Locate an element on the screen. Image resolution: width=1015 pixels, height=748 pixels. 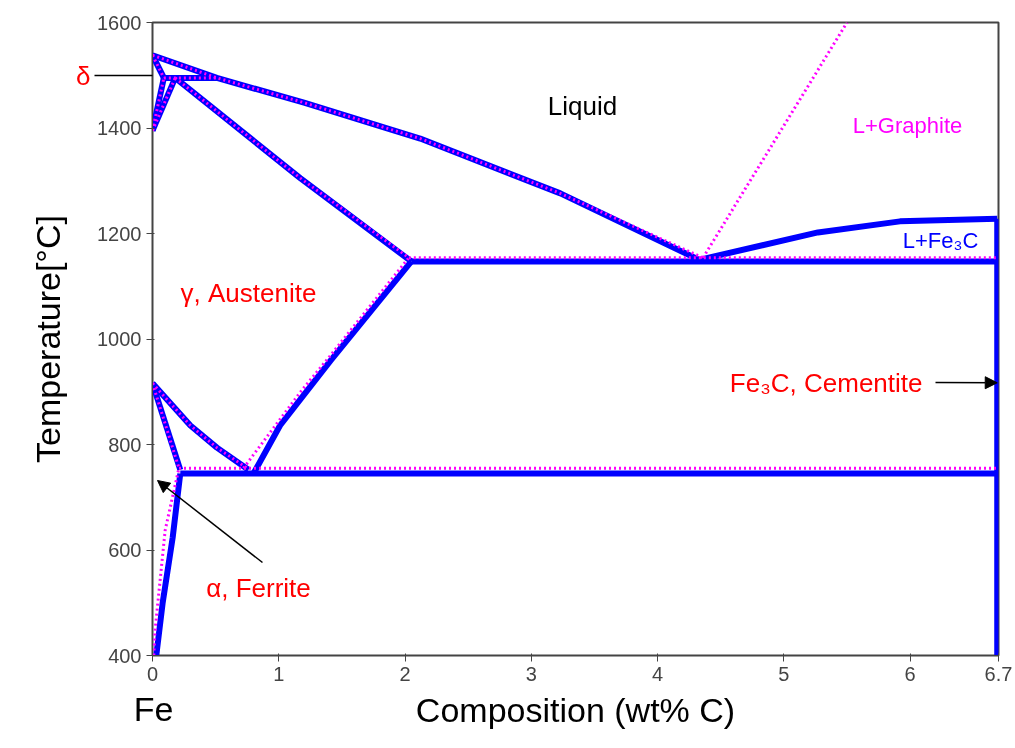
y-axis-title: Temperature[°C] is located at coordinates (48, 339).